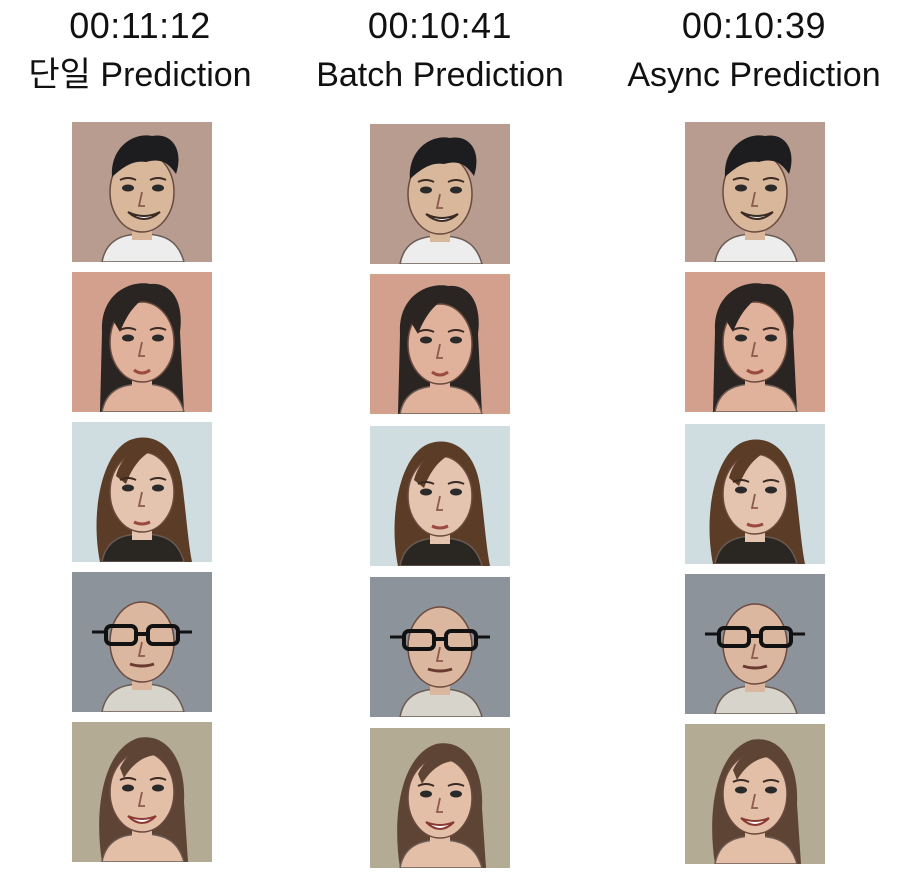 This screenshot has height=872, width=924. What do you see at coordinates (440, 75) in the screenshot?
I see `column-label: Batch Prediction` at bounding box center [440, 75].